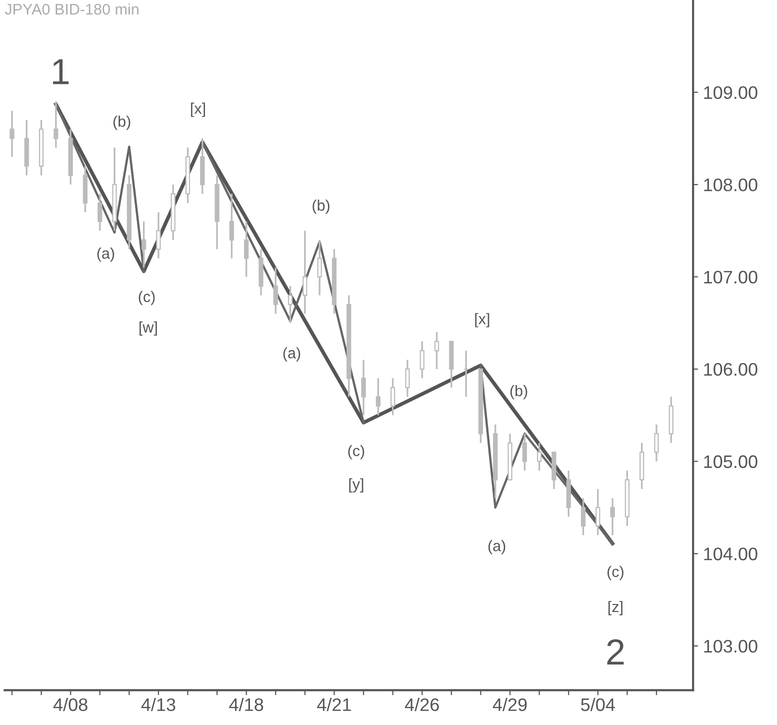 Image resolution: width=777 pixels, height=725 pixels. Describe the element at coordinates (731, 369) in the screenshot. I see `y-tick-label: 106.00` at that location.